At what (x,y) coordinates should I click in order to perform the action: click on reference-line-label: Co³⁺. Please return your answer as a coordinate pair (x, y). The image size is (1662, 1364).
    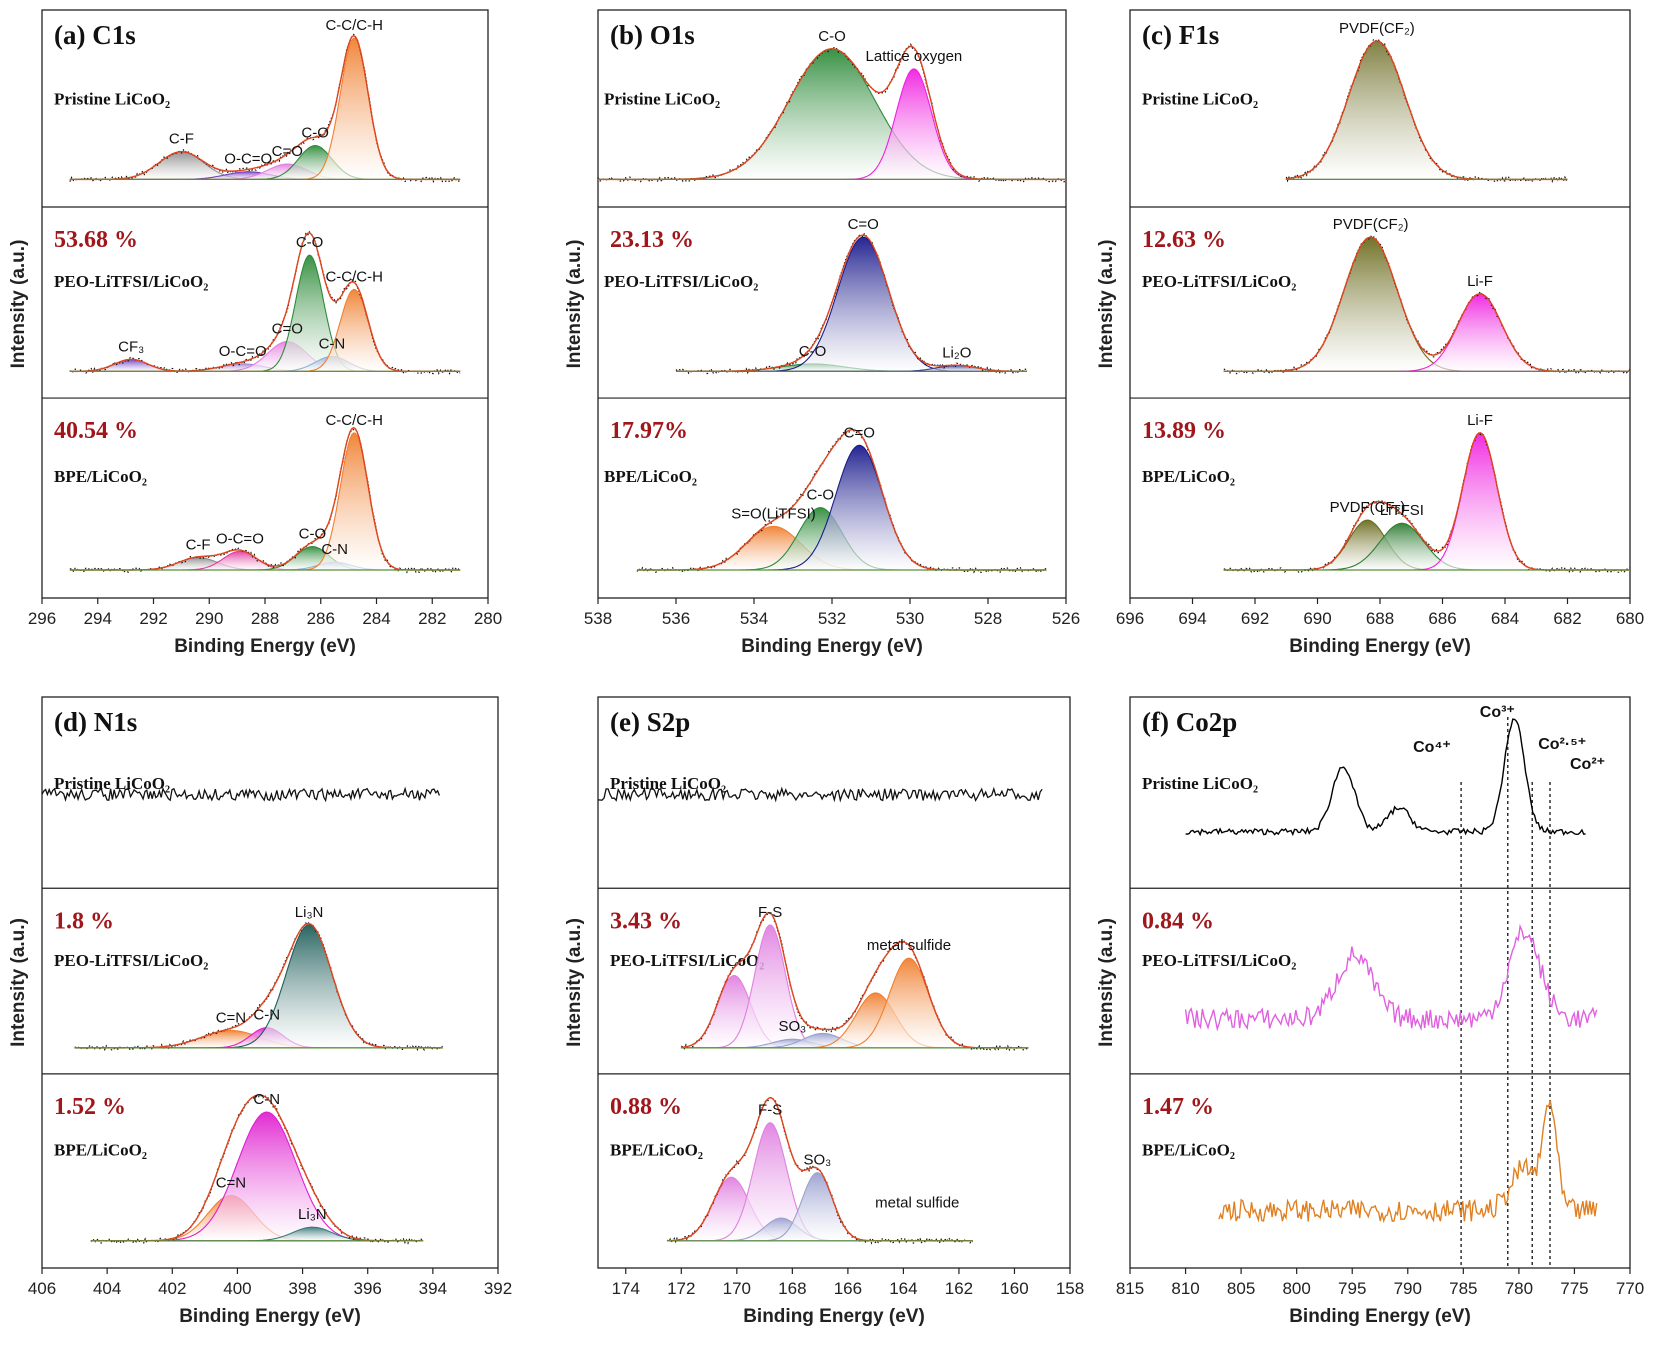
    Looking at the image, I should click on (1497, 712).